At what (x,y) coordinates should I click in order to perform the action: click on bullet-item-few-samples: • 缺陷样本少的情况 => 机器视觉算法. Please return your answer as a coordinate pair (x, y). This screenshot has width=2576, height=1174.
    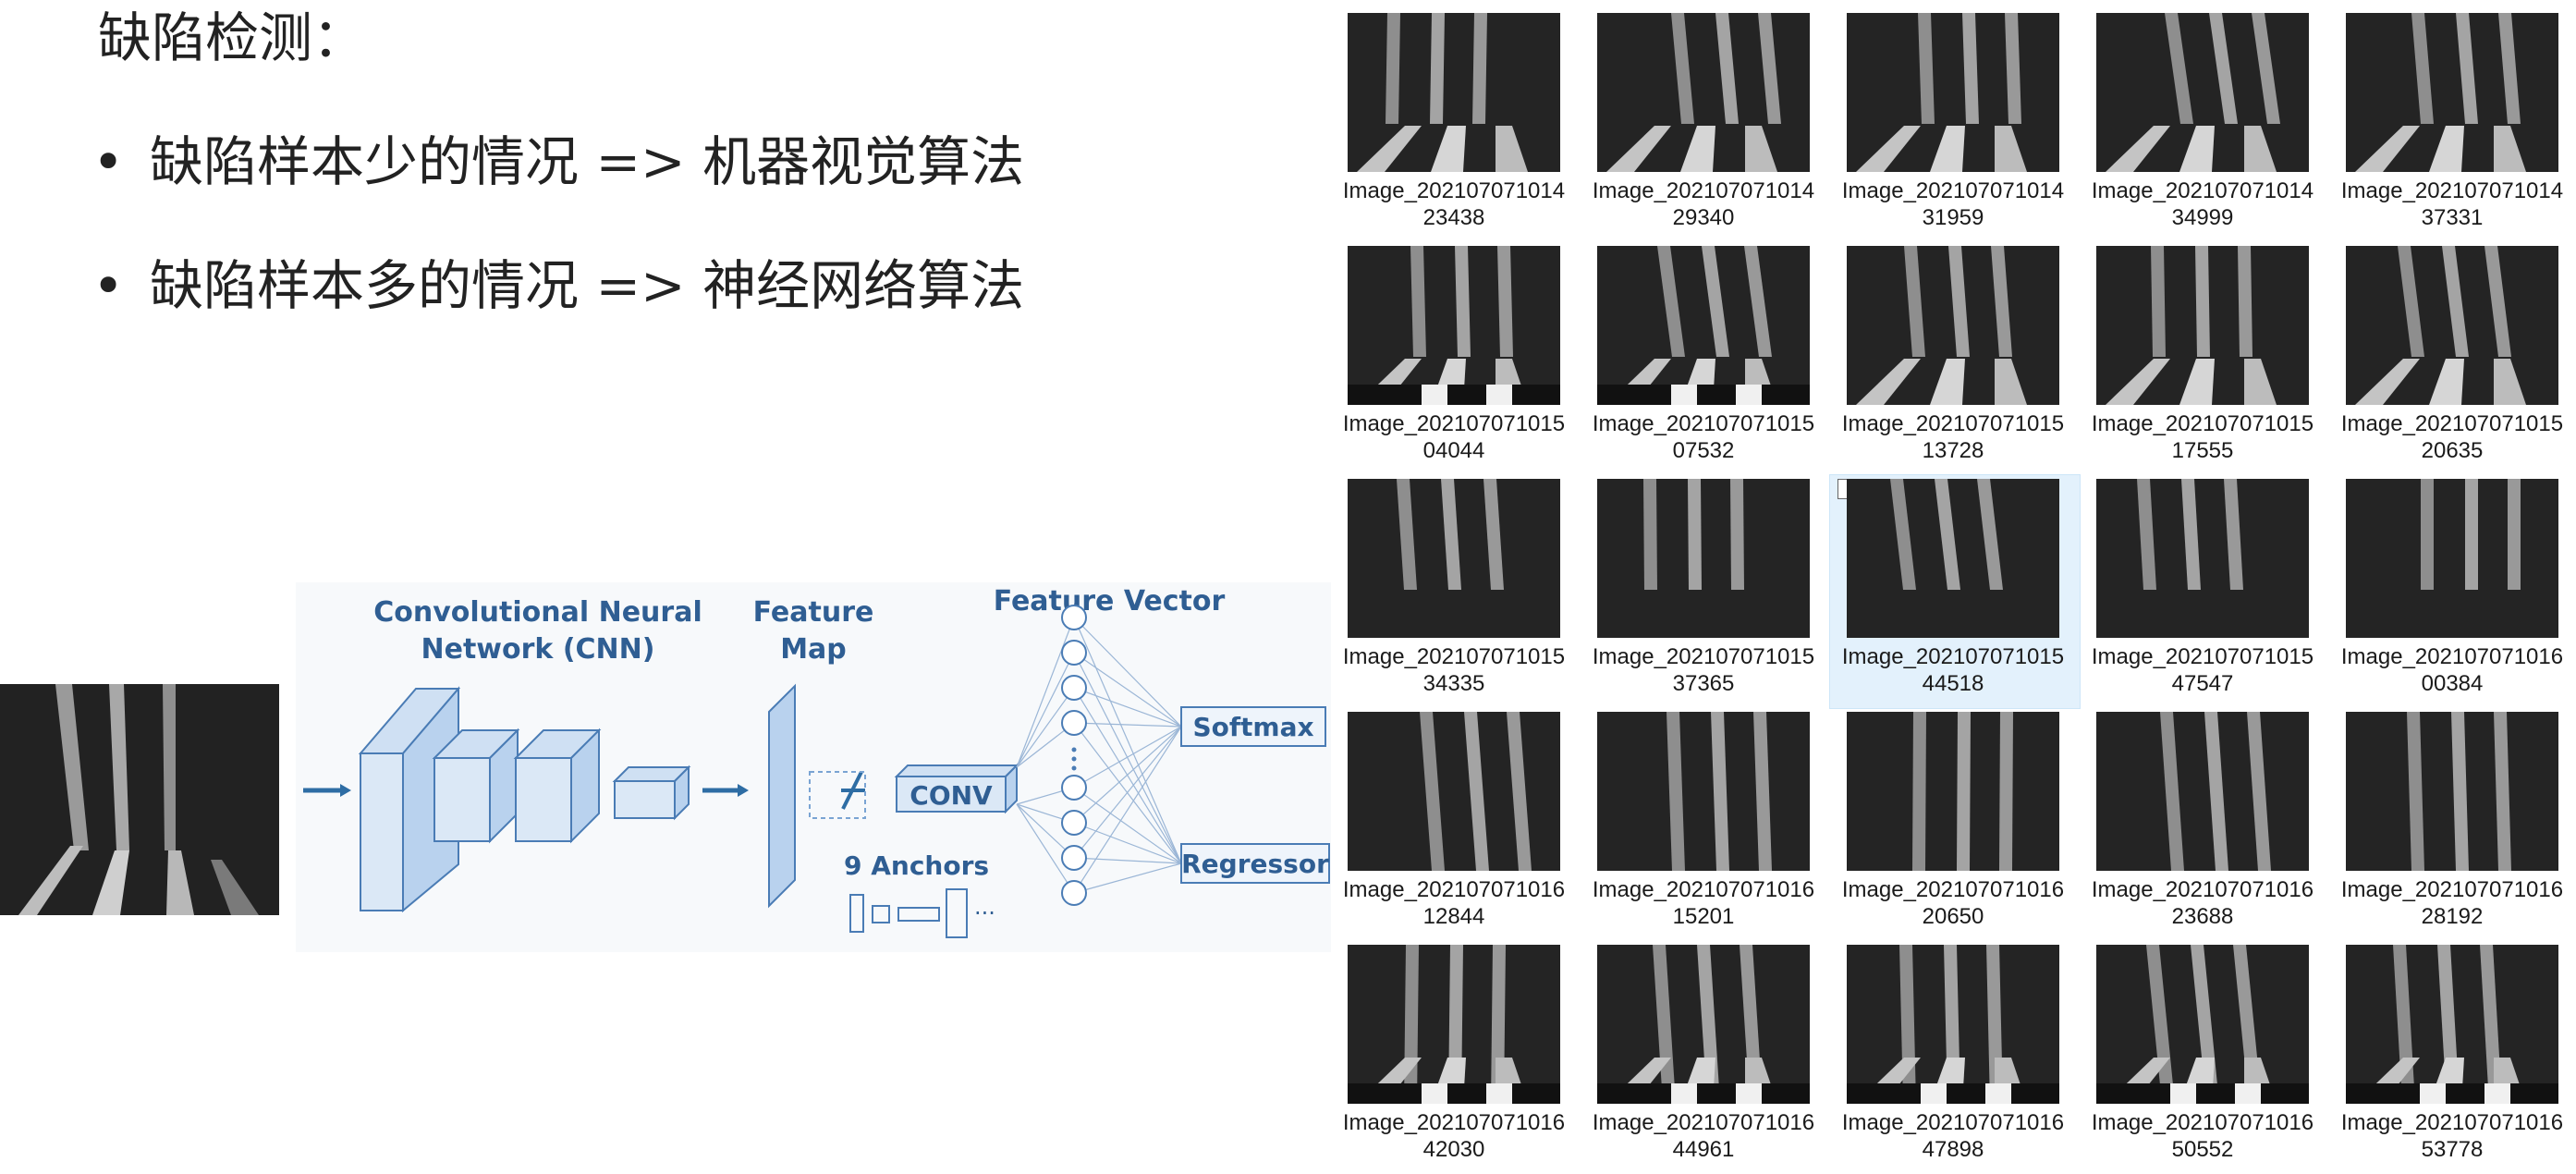
    Looking at the image, I should click on (558, 157).